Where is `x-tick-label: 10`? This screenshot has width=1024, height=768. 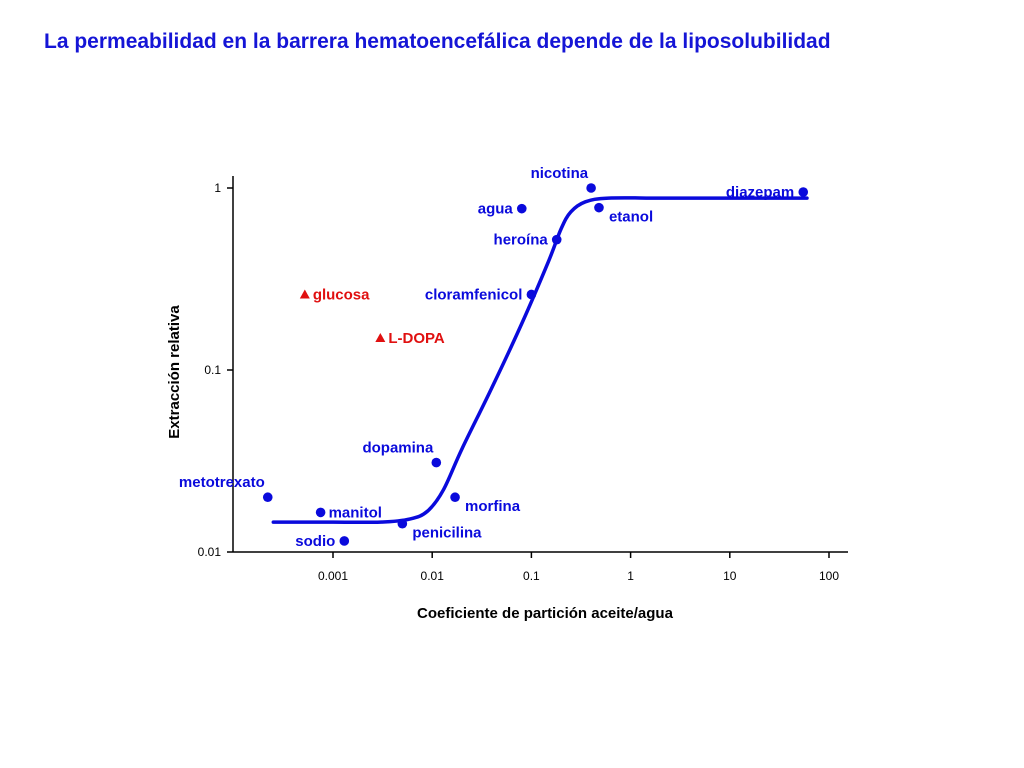 x-tick-label: 10 is located at coordinates (730, 576).